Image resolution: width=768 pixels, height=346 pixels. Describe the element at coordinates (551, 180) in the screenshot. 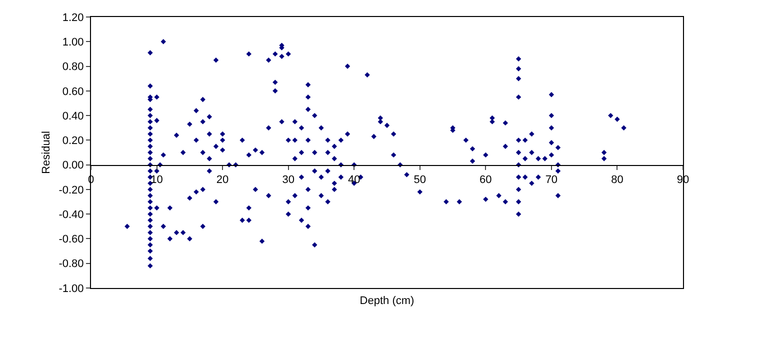

I see `x-tick-label: 70` at that location.